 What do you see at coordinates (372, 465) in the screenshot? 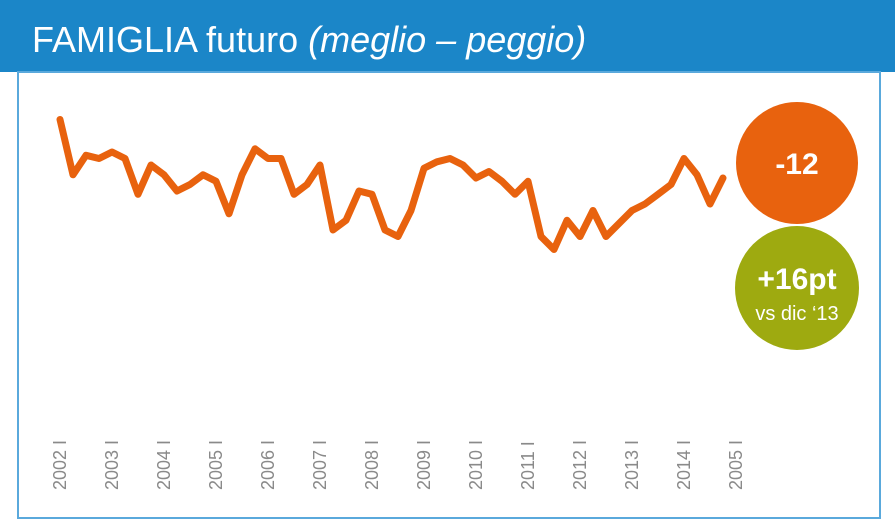
I see `x-tick-label: 2008 I` at bounding box center [372, 465].